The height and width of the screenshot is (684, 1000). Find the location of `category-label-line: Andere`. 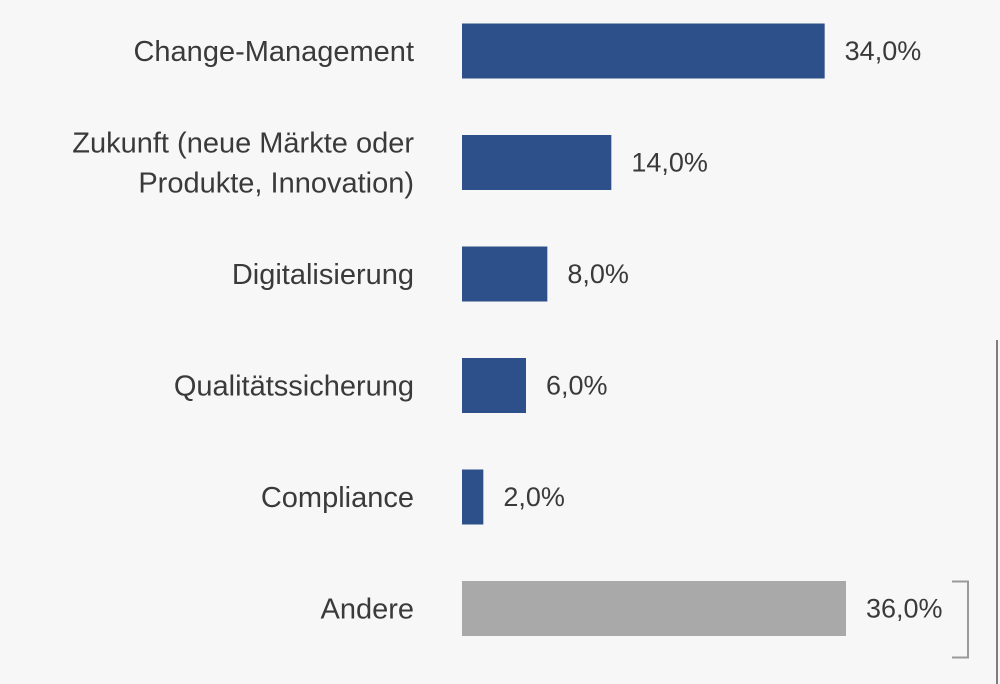

category-label-line: Andere is located at coordinates (367, 610).